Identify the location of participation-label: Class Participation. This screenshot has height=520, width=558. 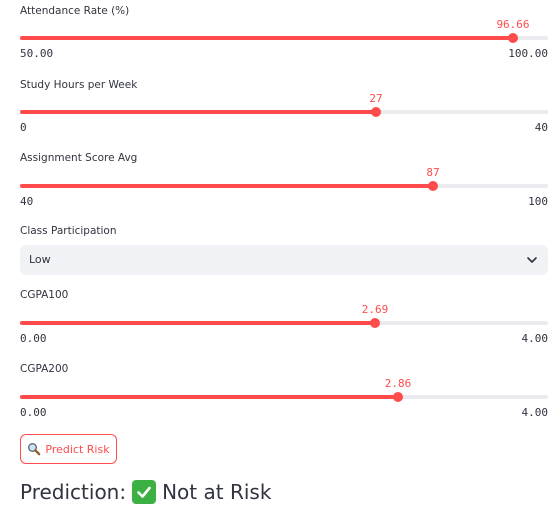
(68, 231).